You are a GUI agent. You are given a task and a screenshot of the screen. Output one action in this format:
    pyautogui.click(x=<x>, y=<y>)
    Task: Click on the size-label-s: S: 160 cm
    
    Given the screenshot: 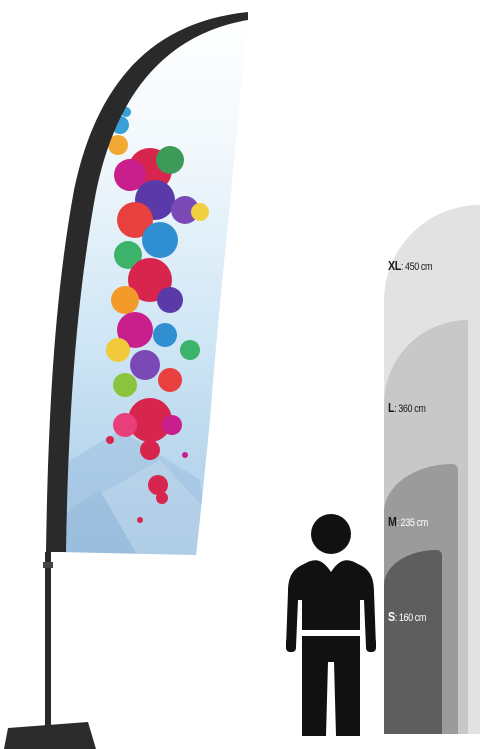 What is the action you would take?
    pyautogui.click(x=407, y=616)
    